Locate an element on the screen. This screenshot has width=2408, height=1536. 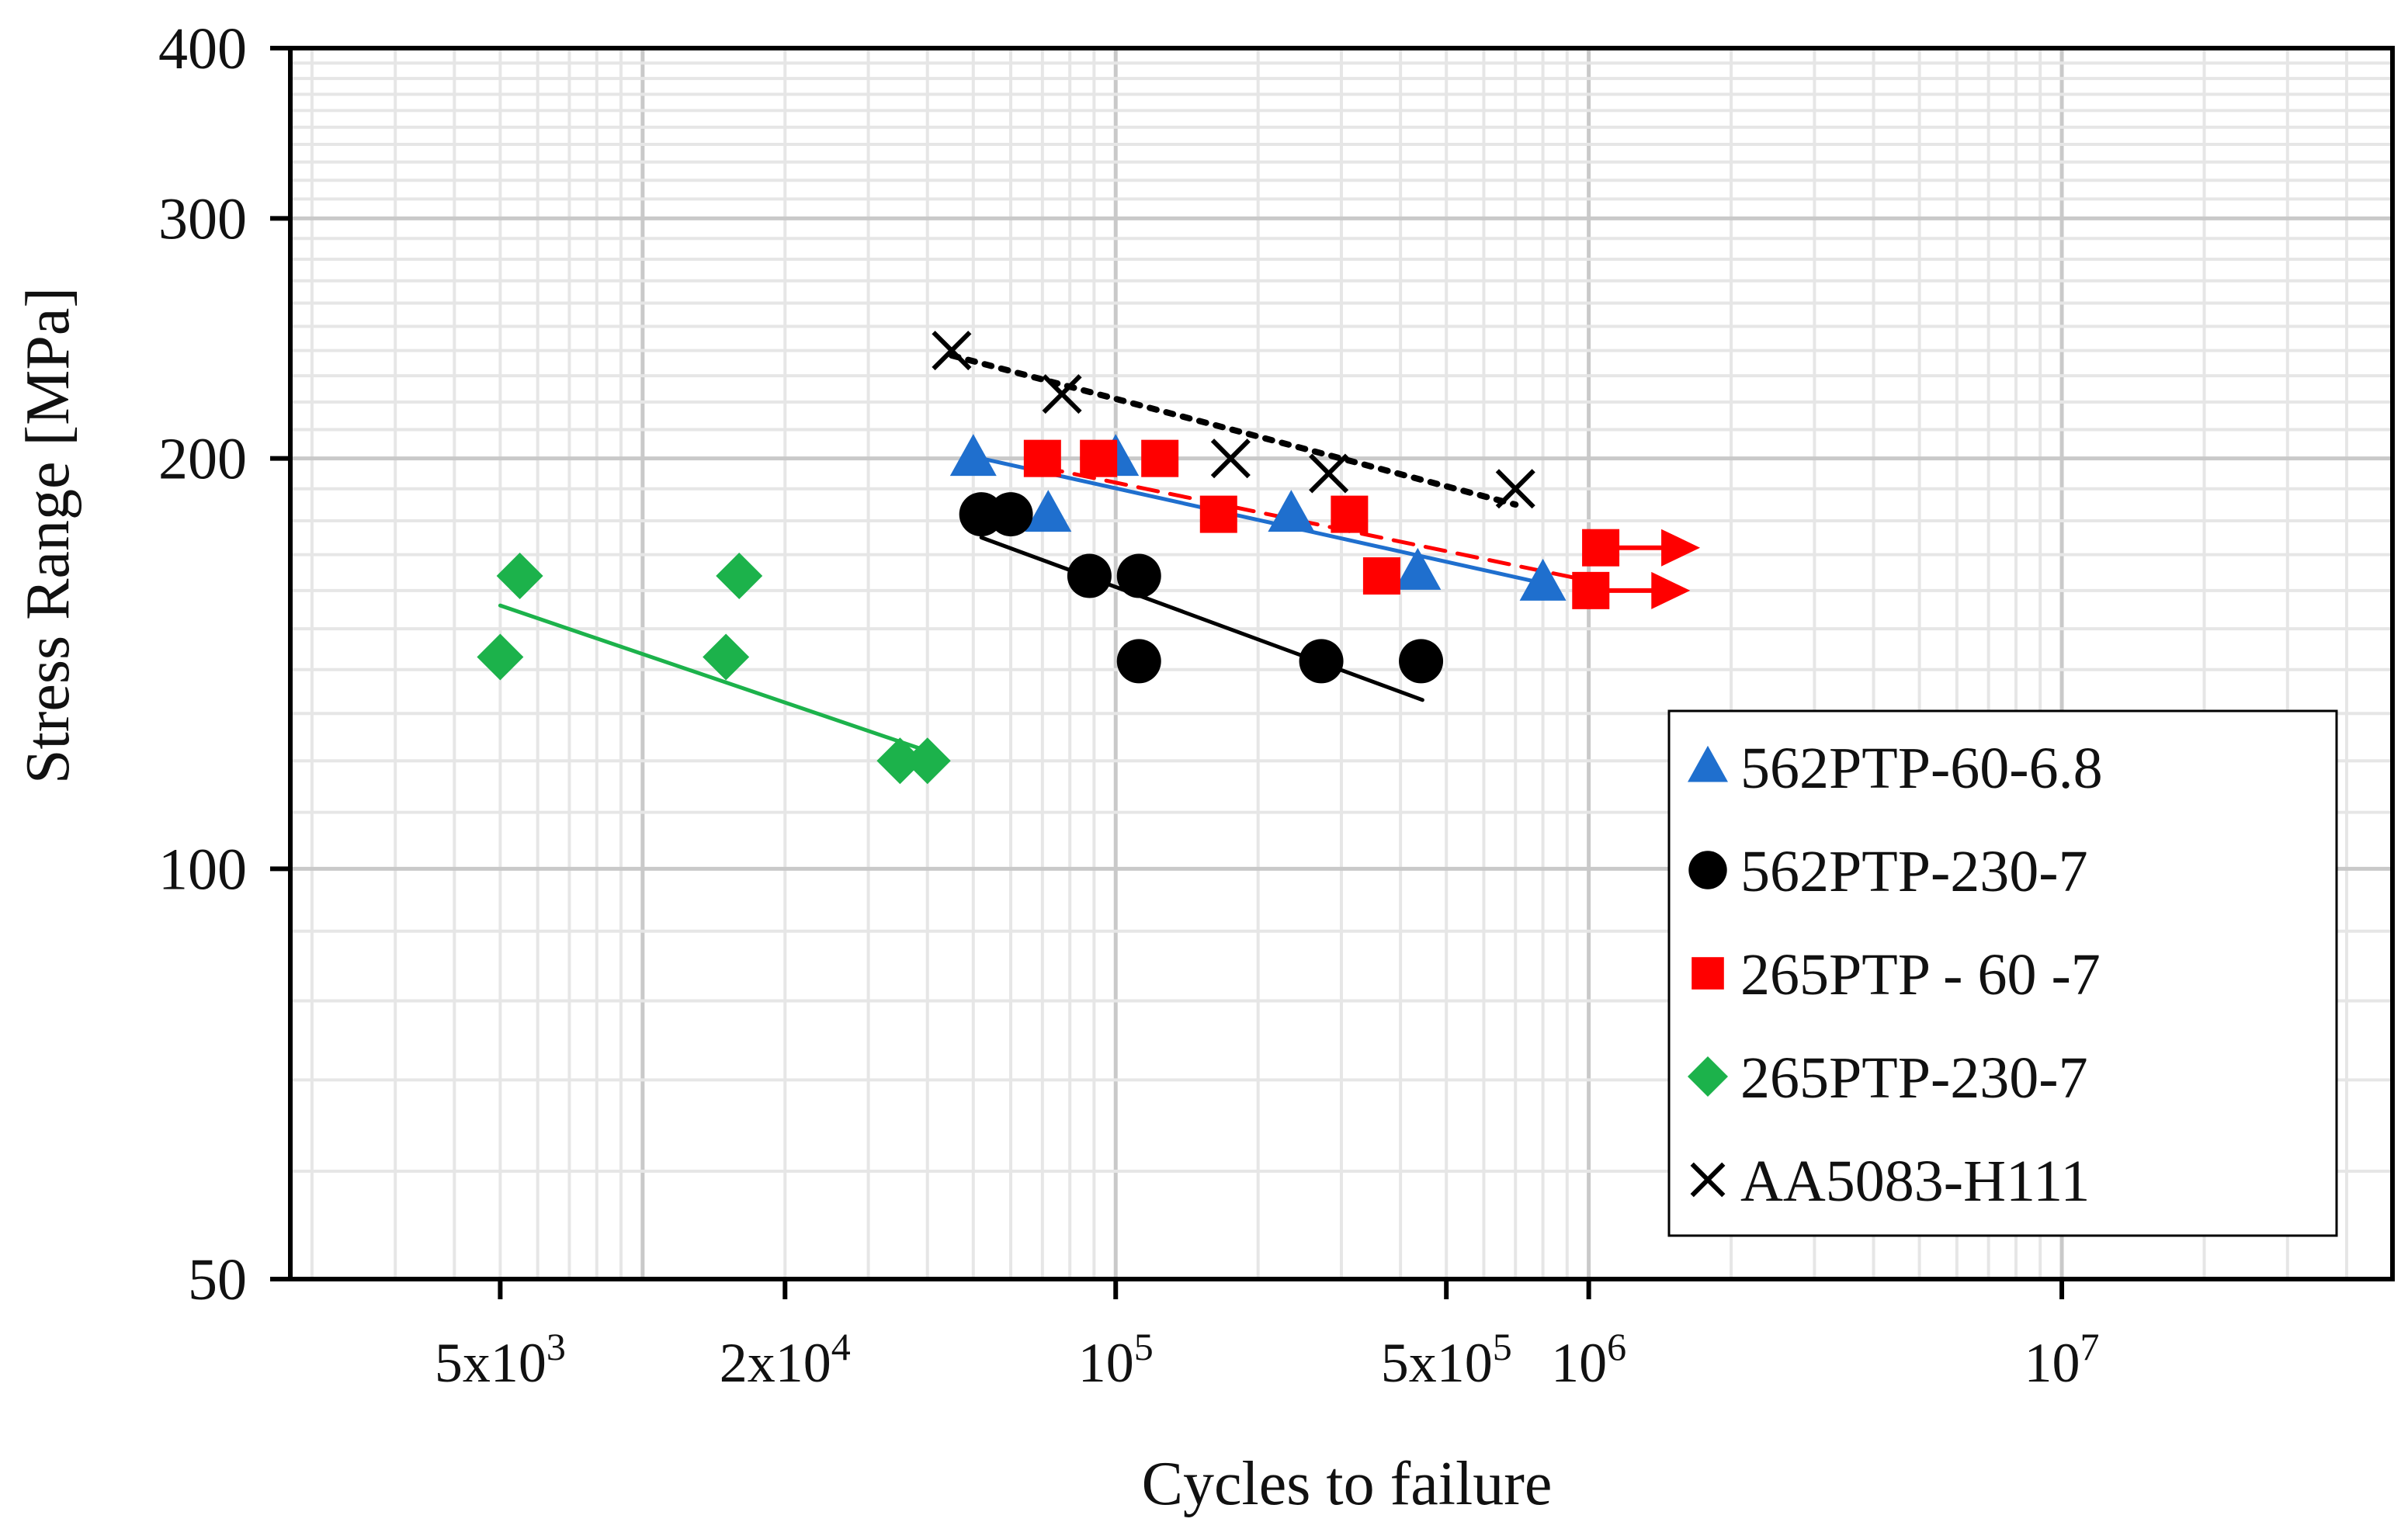
legend-box is located at coordinates (2002, 973).